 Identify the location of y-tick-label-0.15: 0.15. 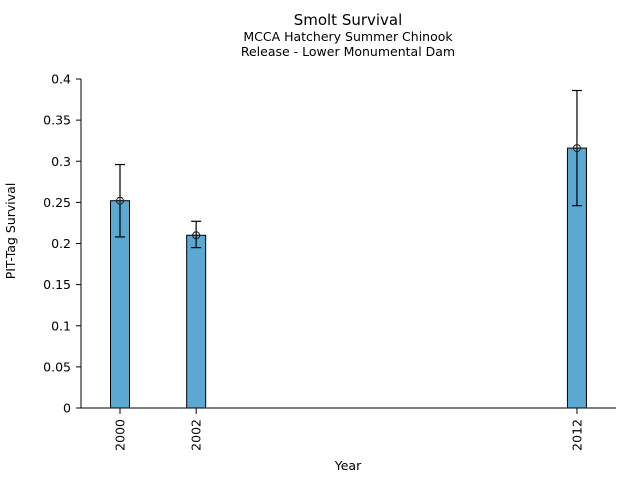
(57, 284).